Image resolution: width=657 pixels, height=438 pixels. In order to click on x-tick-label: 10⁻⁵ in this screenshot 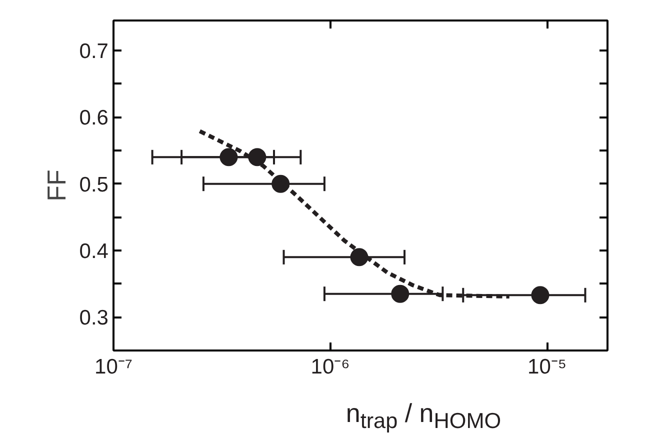, I will do `click(547, 367)`.